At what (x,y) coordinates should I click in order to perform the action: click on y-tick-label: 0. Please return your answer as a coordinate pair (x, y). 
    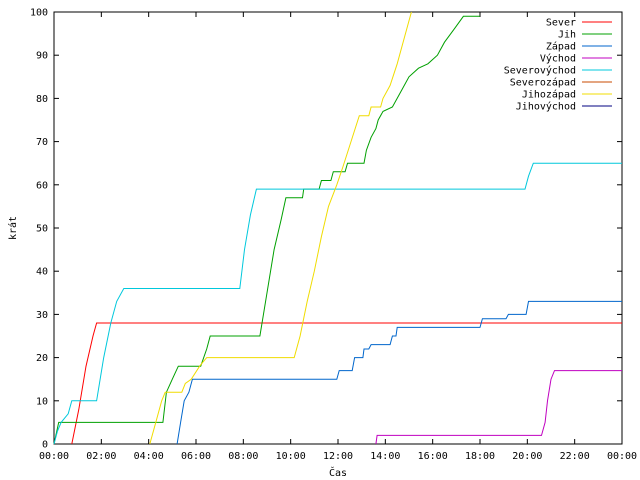
    Looking at the image, I should click on (45, 445).